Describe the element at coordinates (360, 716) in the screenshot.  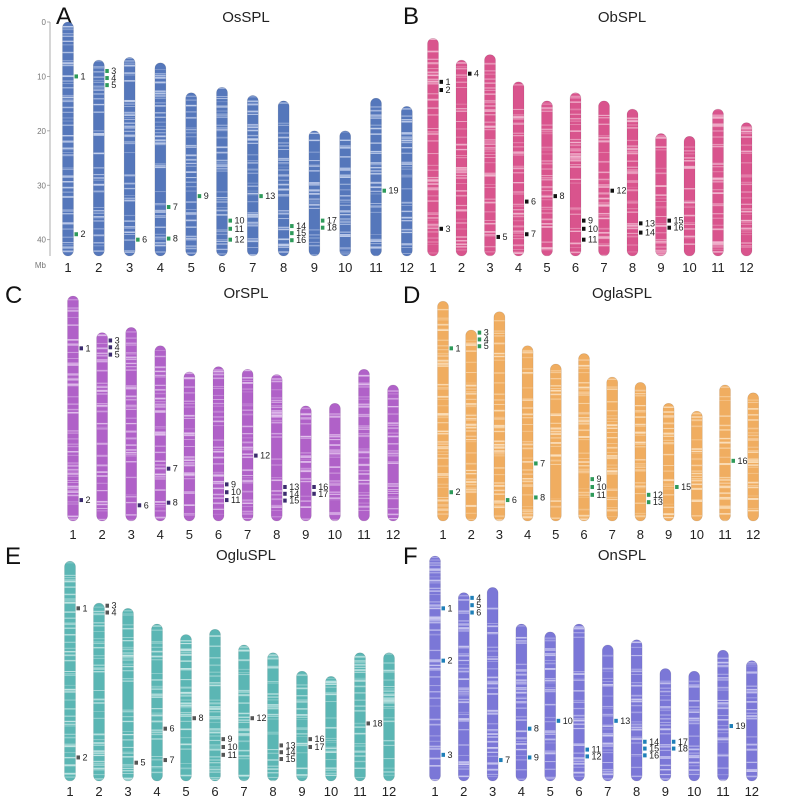
I see `chromosome-body` at that location.